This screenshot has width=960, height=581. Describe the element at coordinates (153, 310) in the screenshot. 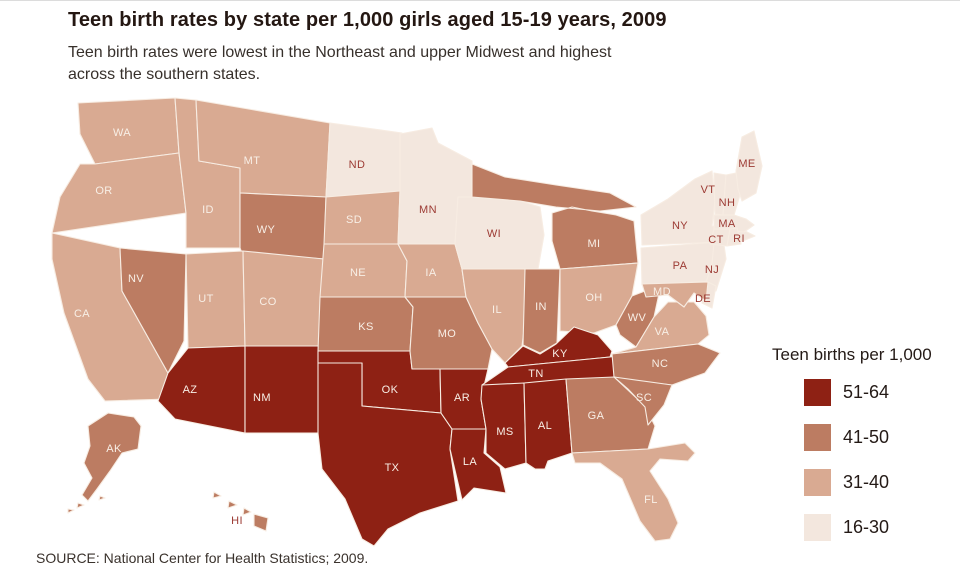

I see `state-NV` at that location.